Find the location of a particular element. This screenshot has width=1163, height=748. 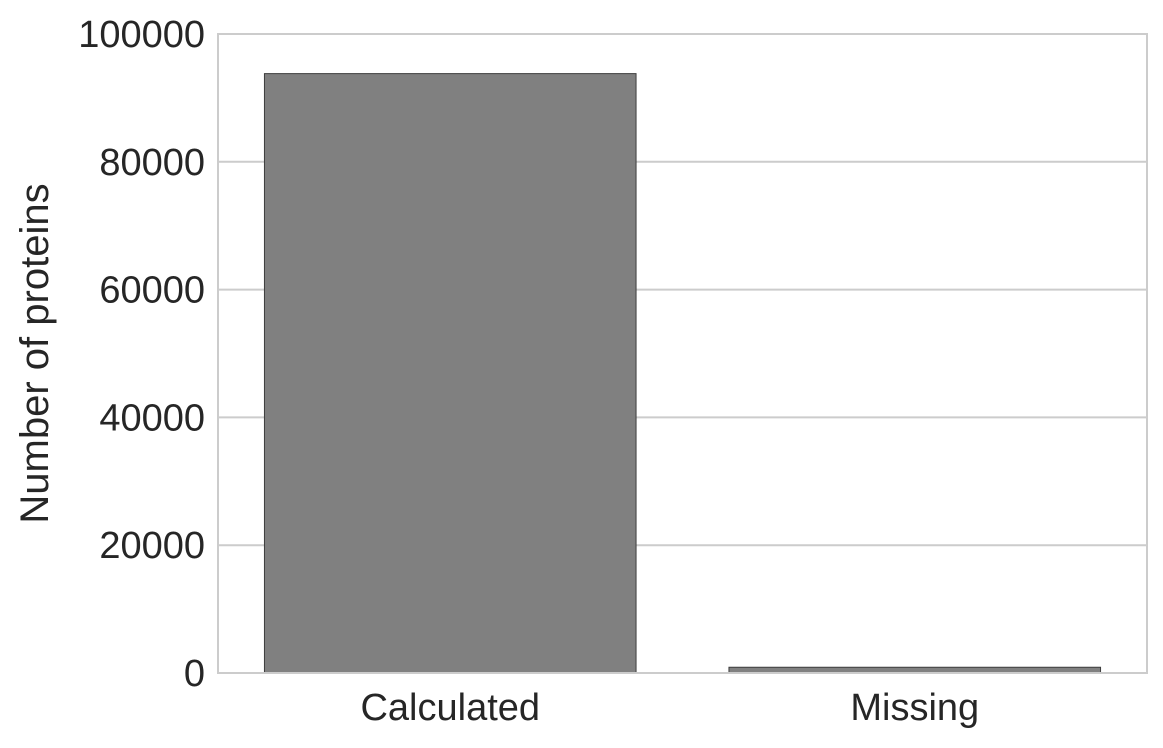

y-tick-label: 100000 is located at coordinates (141, 35).